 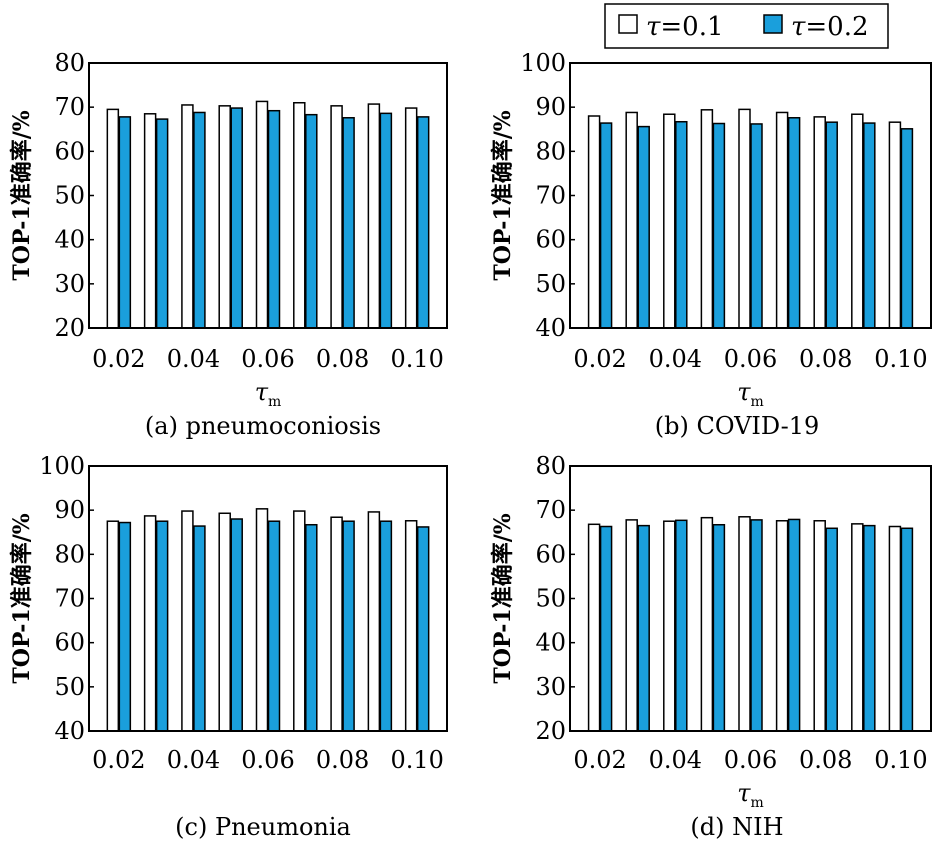 What do you see at coordinates (750, 359) in the screenshot?
I see `x-tick-label: 0.06` at bounding box center [750, 359].